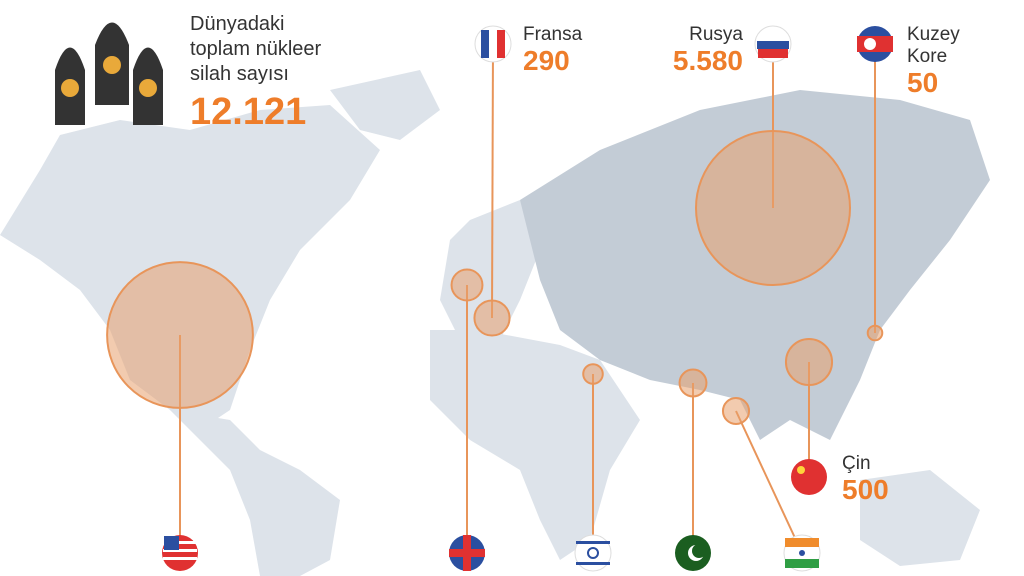 The height and width of the screenshot is (576, 1024). I want to click on country-value: 290, so click(546, 60).